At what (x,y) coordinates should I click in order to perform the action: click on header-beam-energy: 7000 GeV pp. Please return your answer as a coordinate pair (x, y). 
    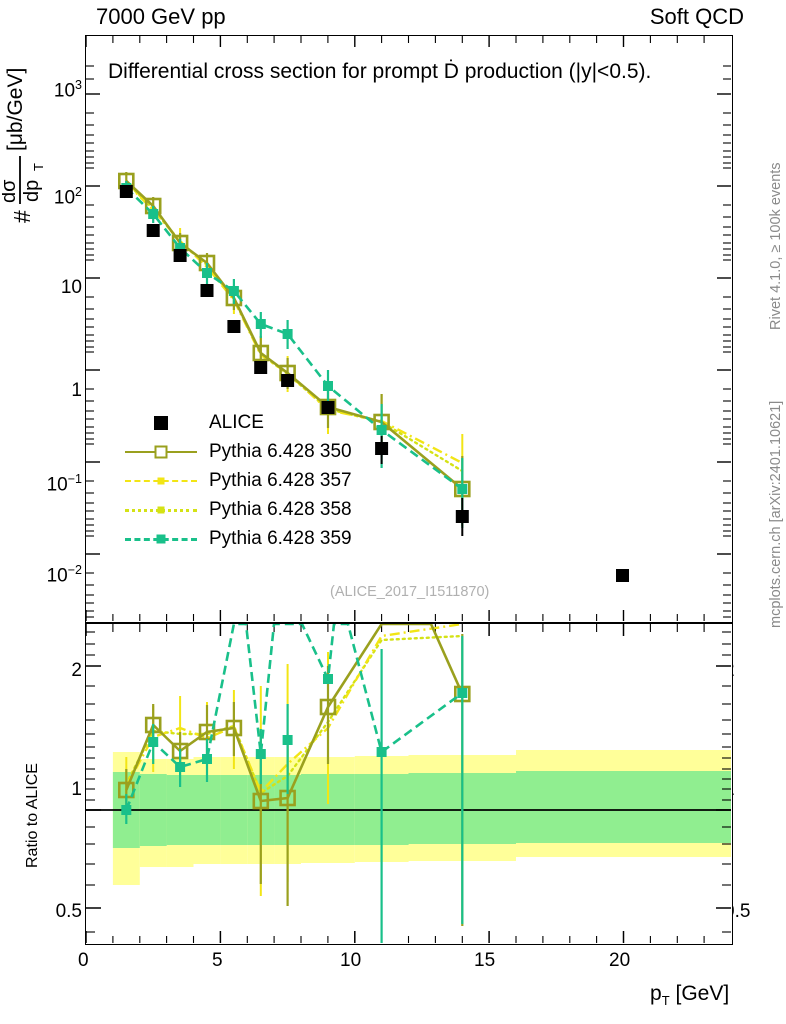
    Looking at the image, I should click on (161, 16).